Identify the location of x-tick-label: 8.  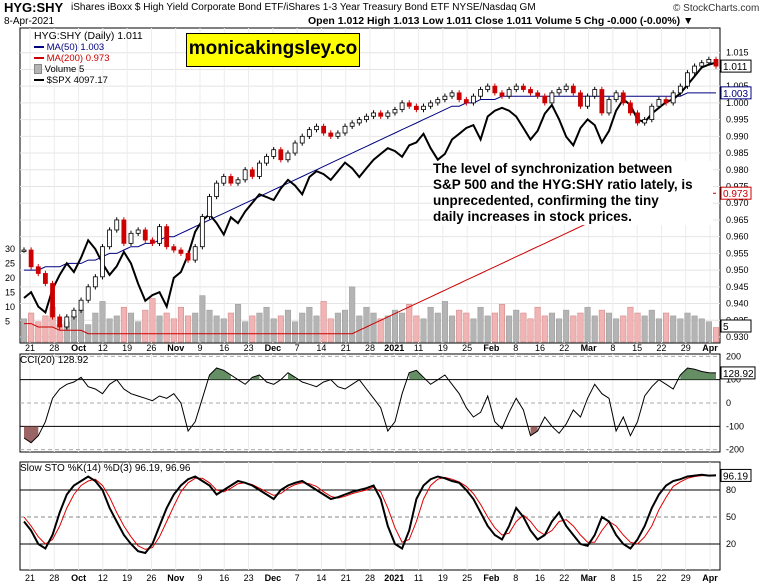
(612, 348).